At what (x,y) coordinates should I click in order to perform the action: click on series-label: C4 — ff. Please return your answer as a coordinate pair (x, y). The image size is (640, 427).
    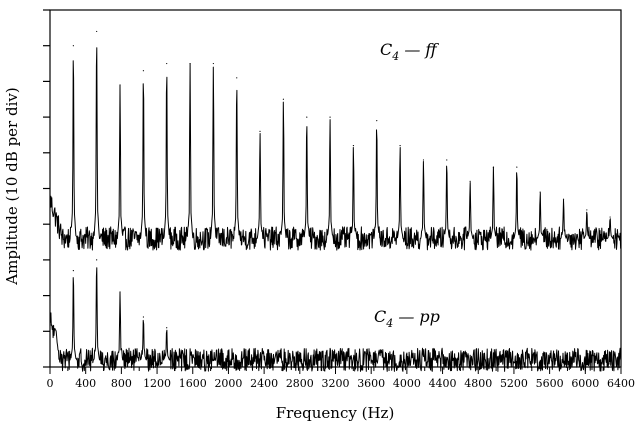
    Looking at the image, I should click on (409, 51).